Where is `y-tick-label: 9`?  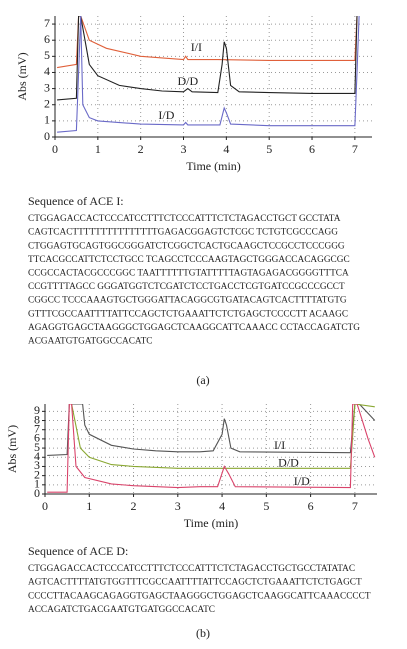 y-tick-label: 9 is located at coordinates (37, 410).